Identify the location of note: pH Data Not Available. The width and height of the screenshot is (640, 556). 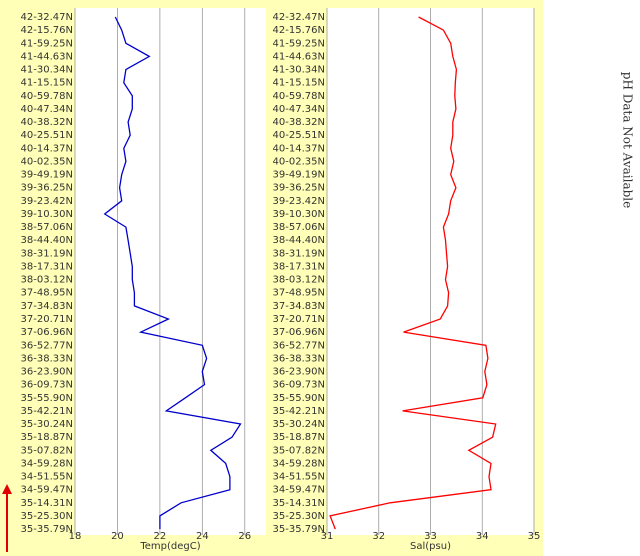
(628, 140).